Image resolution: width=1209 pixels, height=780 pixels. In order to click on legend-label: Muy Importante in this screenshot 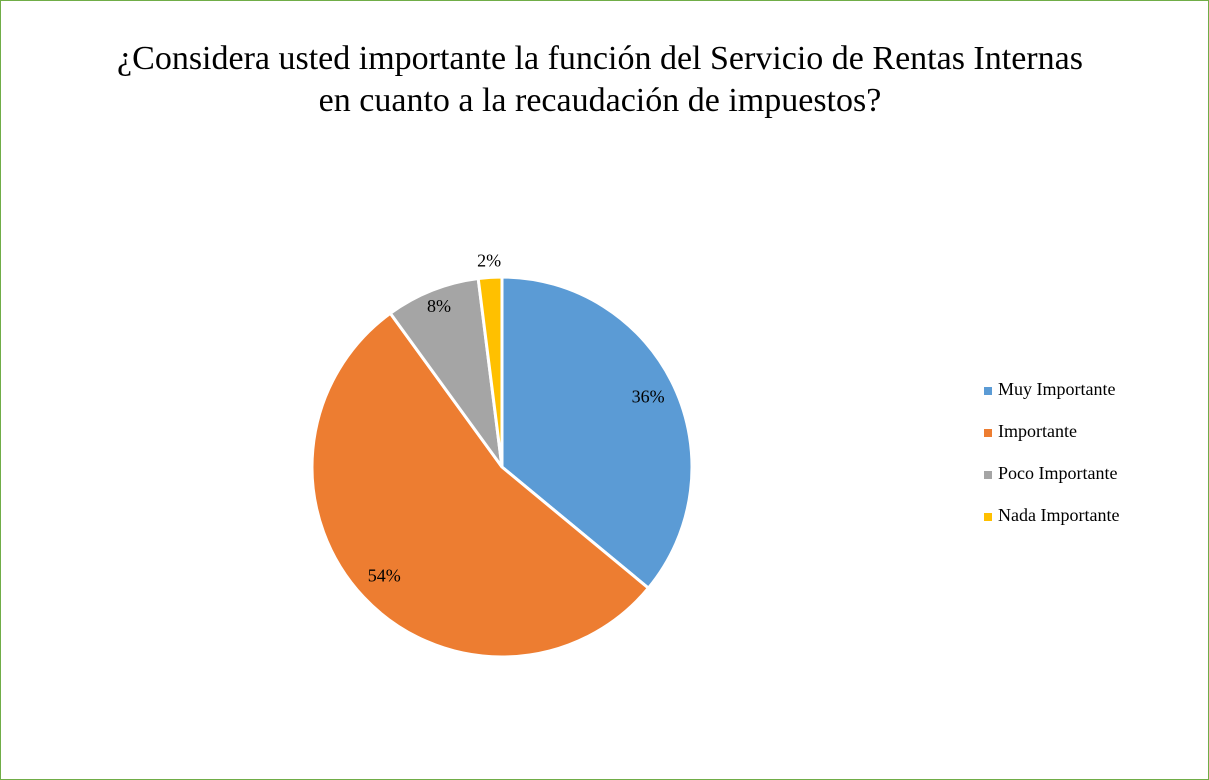, I will do `click(1056, 389)`.